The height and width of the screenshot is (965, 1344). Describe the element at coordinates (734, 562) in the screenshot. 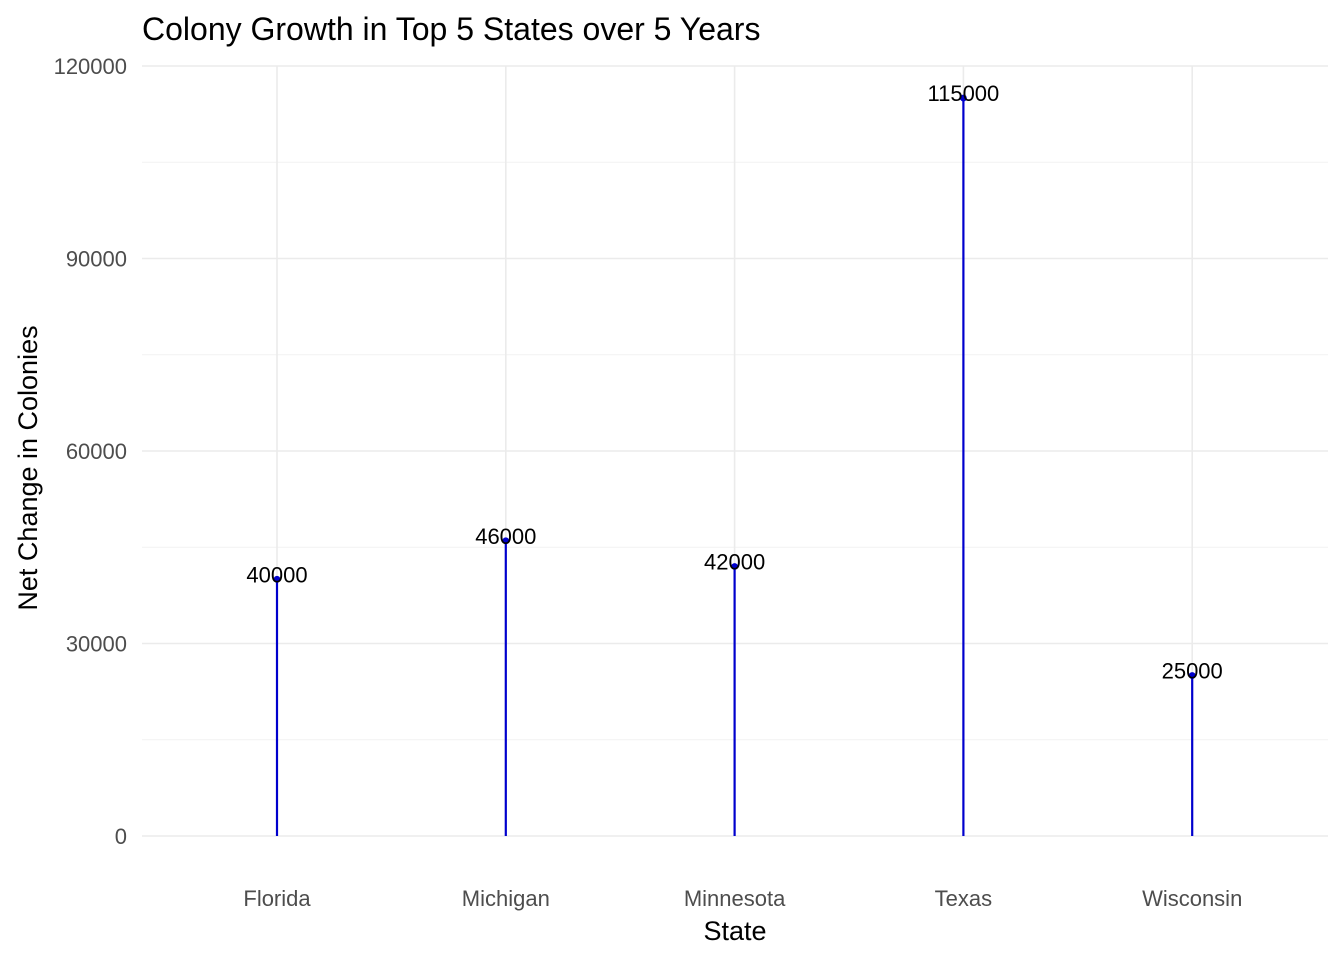

I see `data-label: 42000` at that location.